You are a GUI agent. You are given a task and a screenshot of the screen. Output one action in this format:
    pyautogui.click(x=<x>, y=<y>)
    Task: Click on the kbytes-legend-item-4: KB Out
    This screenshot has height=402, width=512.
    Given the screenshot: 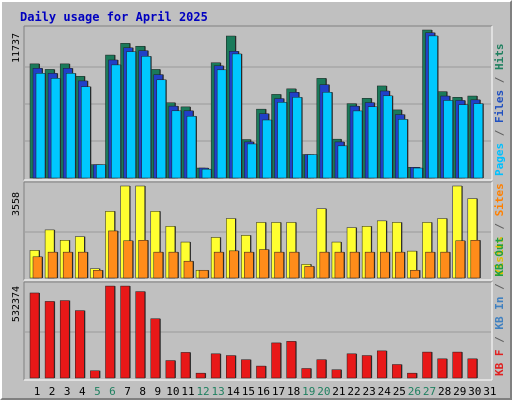 What is the action you would take?
    pyautogui.click(x=499, y=257)
    